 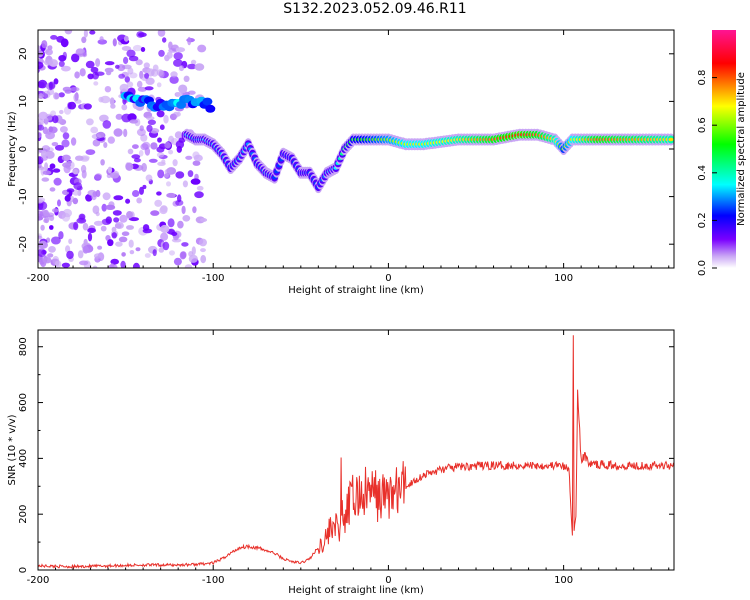 What do you see at coordinates (388, 278) in the screenshot?
I see `spectrogram-x-tick-label: 0` at bounding box center [388, 278].